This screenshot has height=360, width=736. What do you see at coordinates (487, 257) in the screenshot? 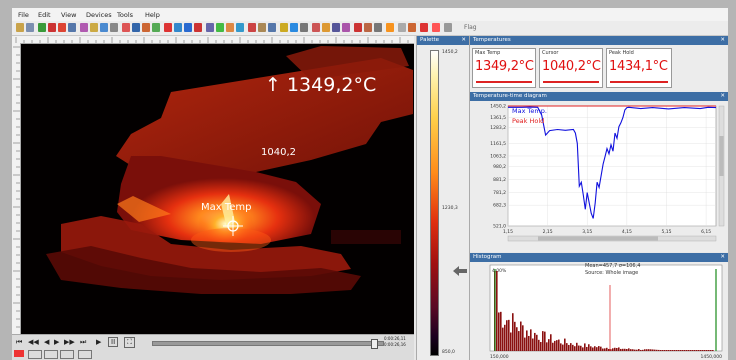
I see `histogram-title-text: Histogram` at bounding box center [487, 257].